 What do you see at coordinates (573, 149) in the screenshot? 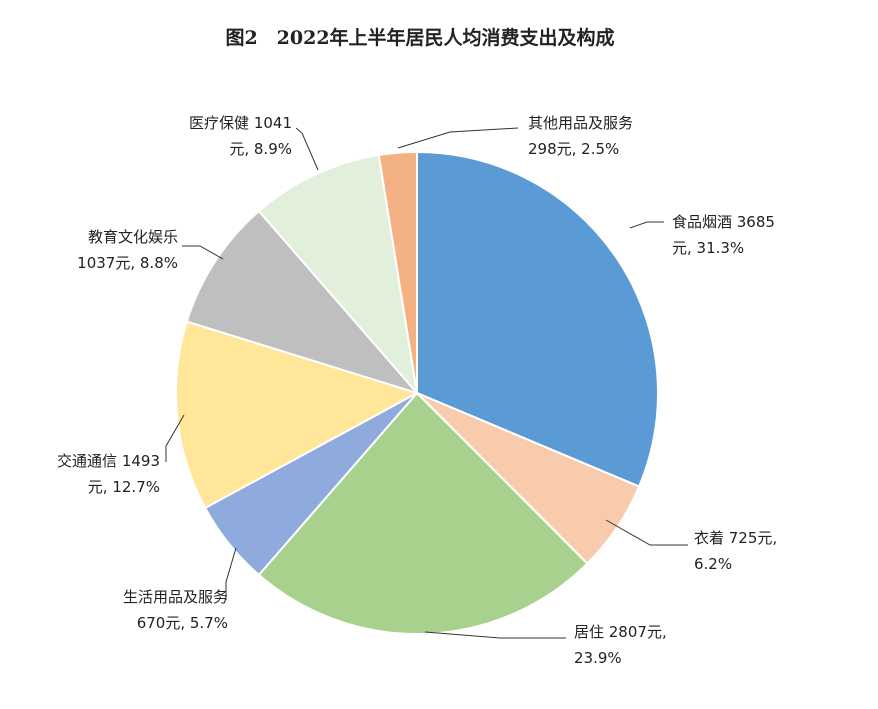
I see `slice-label-line: 298元, 2.5%` at bounding box center [573, 149].